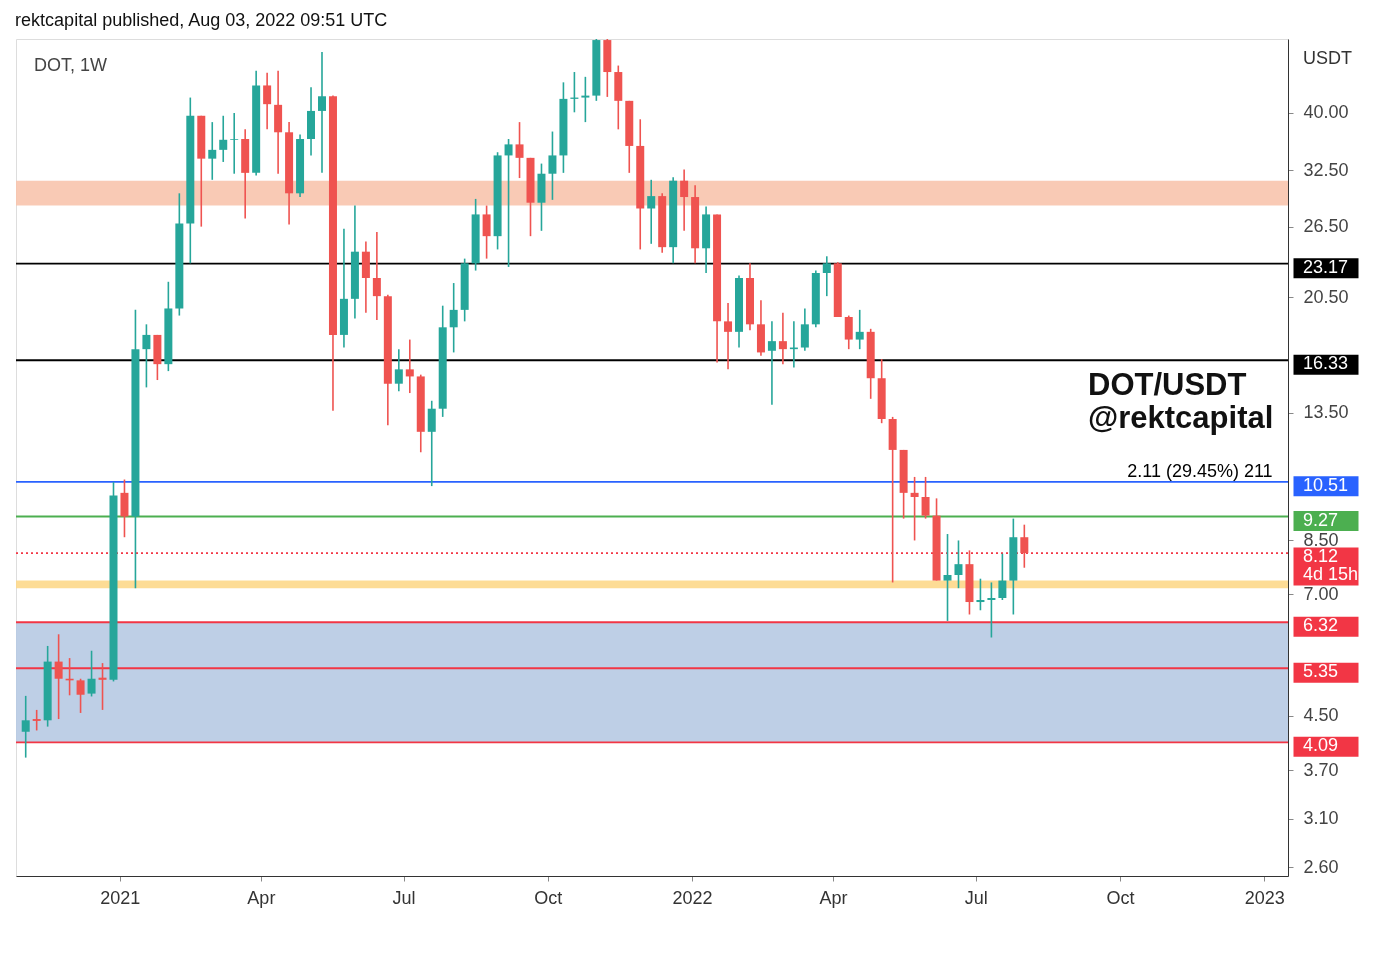 The height and width of the screenshot is (978, 1400). Describe the element at coordinates (1326, 296) in the screenshot. I see `y-tick-label: 20.50` at that location.